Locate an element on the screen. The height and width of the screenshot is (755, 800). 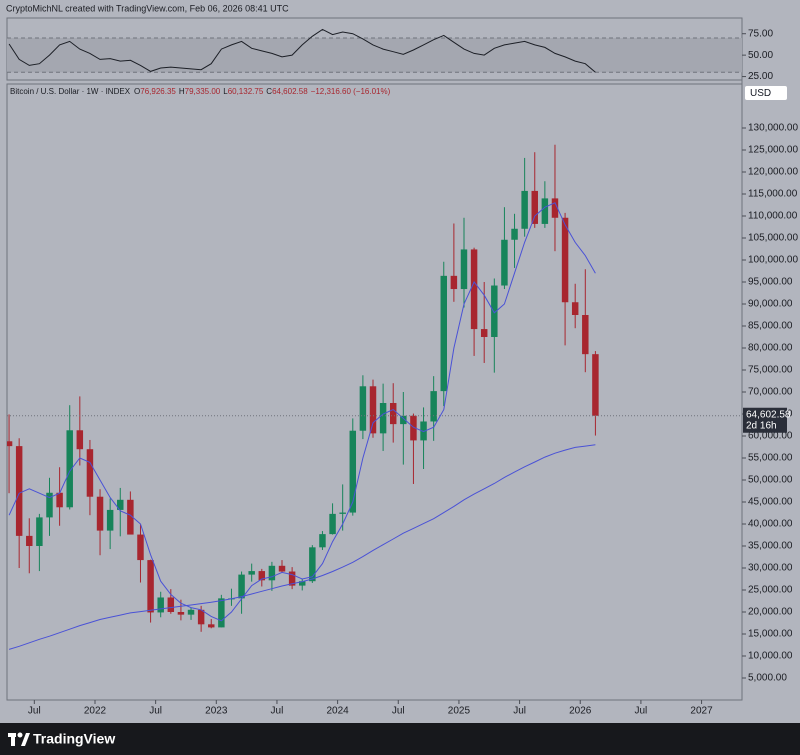
y-tick-label: 50,000.00 is located at coordinates (770, 480).